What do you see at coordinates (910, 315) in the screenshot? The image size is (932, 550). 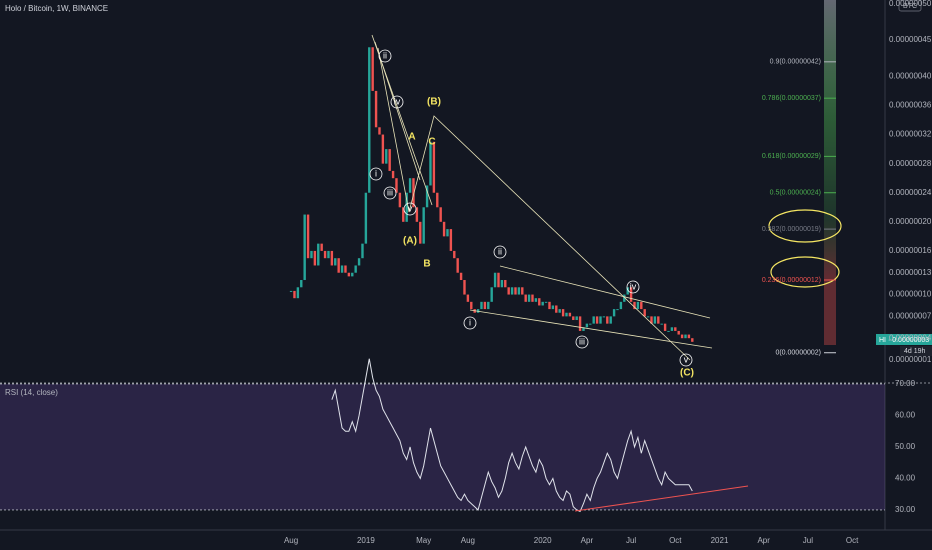 I see `y-tick-label: 0.00000007` at bounding box center [910, 315].